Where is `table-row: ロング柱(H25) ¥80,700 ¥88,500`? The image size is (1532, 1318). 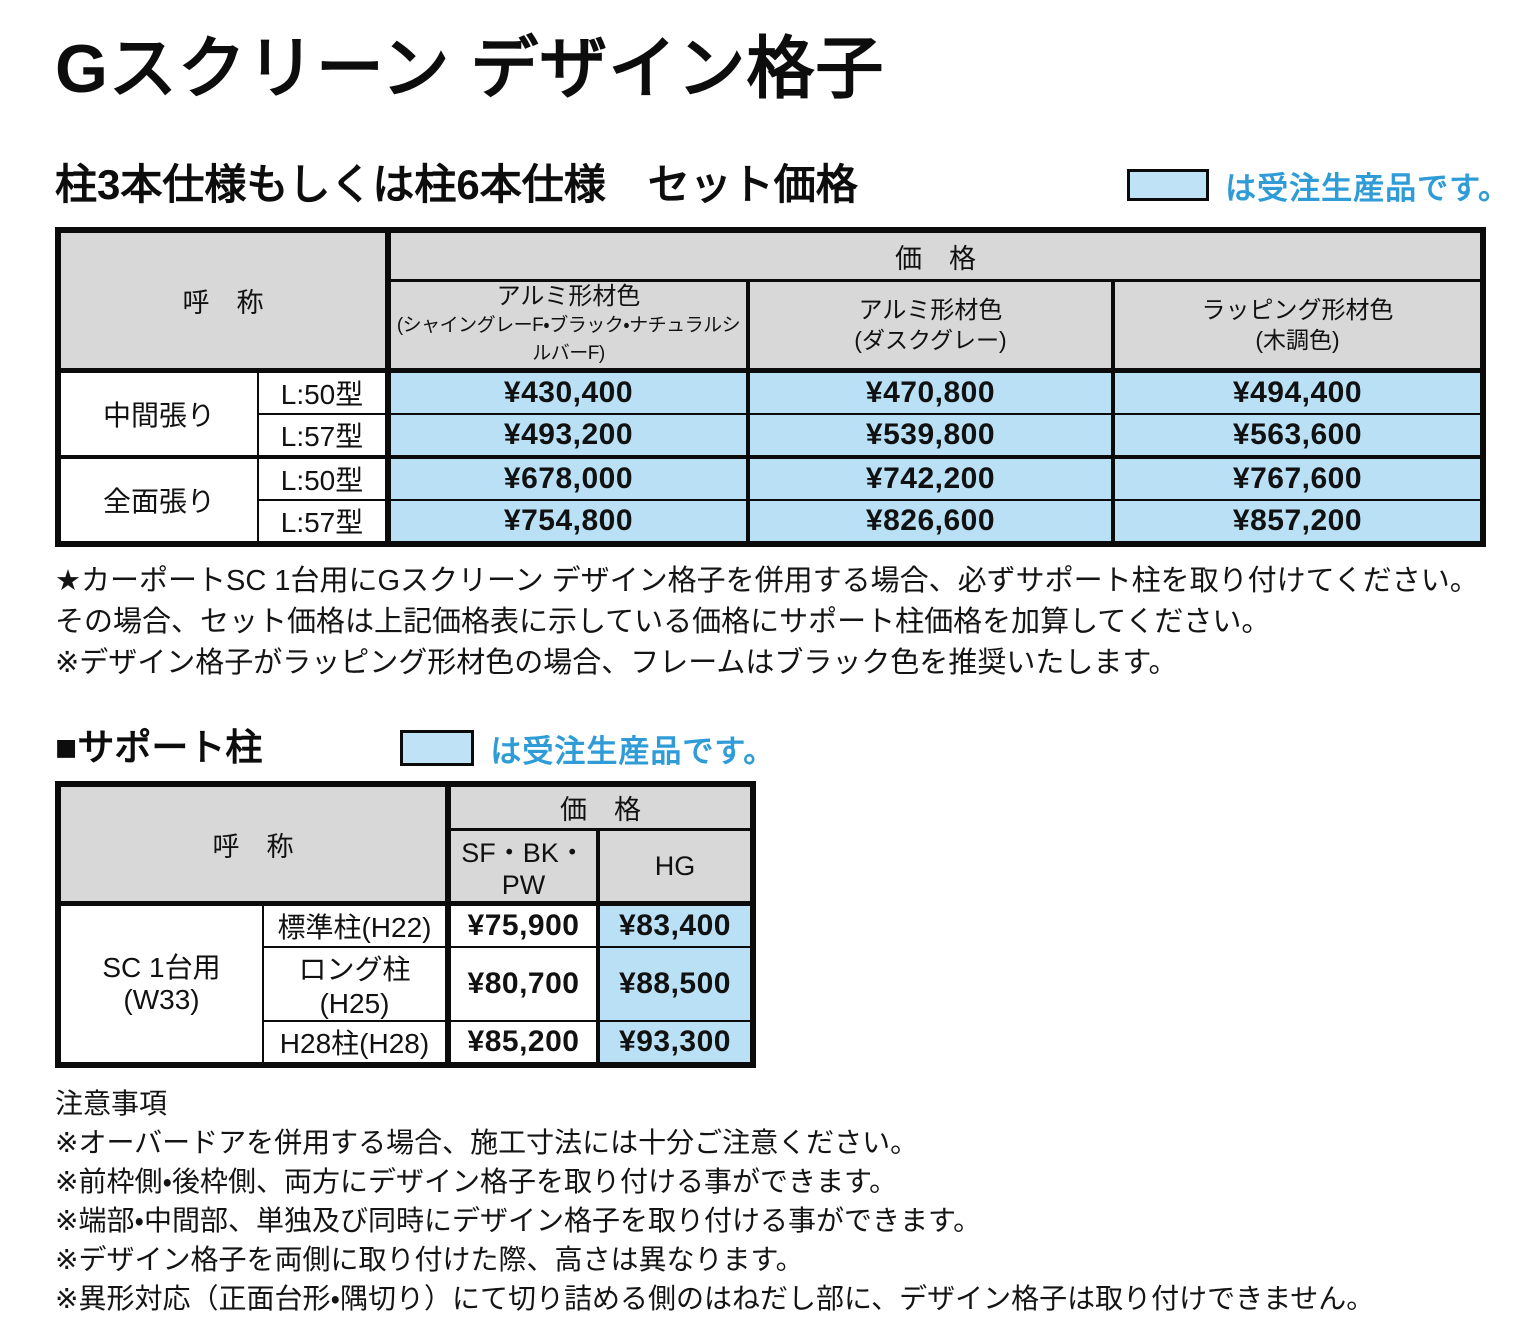 table-row: ロング柱(H25) ¥80,700 ¥88,500 is located at coordinates (406, 984).